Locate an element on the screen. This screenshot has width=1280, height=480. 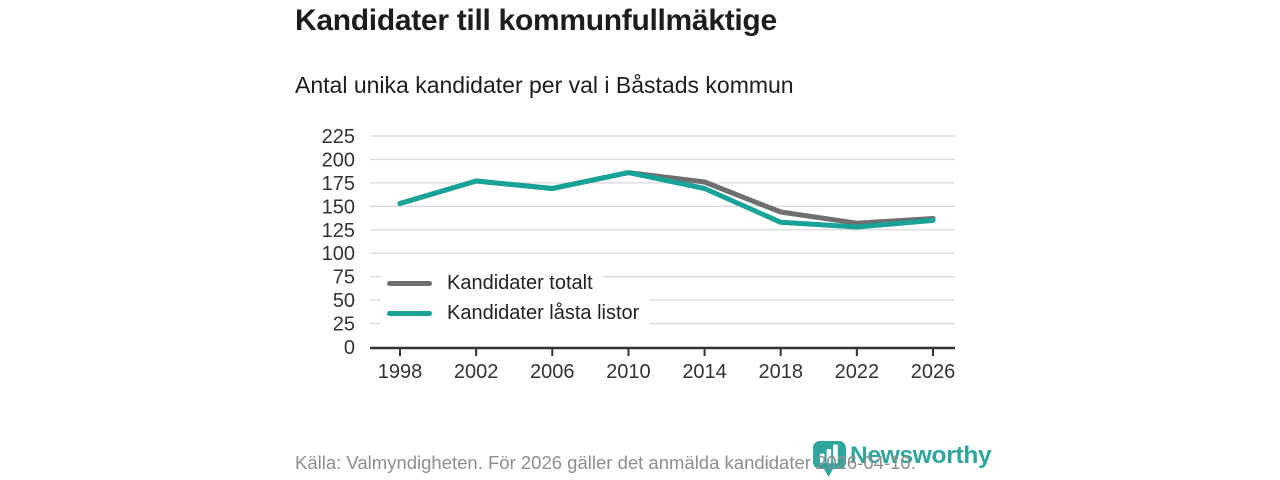
svg-text: 2018 is located at coordinates (780, 372).